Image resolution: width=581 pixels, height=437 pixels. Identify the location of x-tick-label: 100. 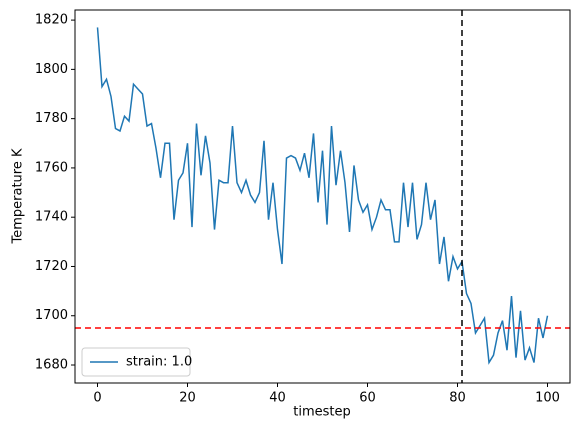
(547, 398).